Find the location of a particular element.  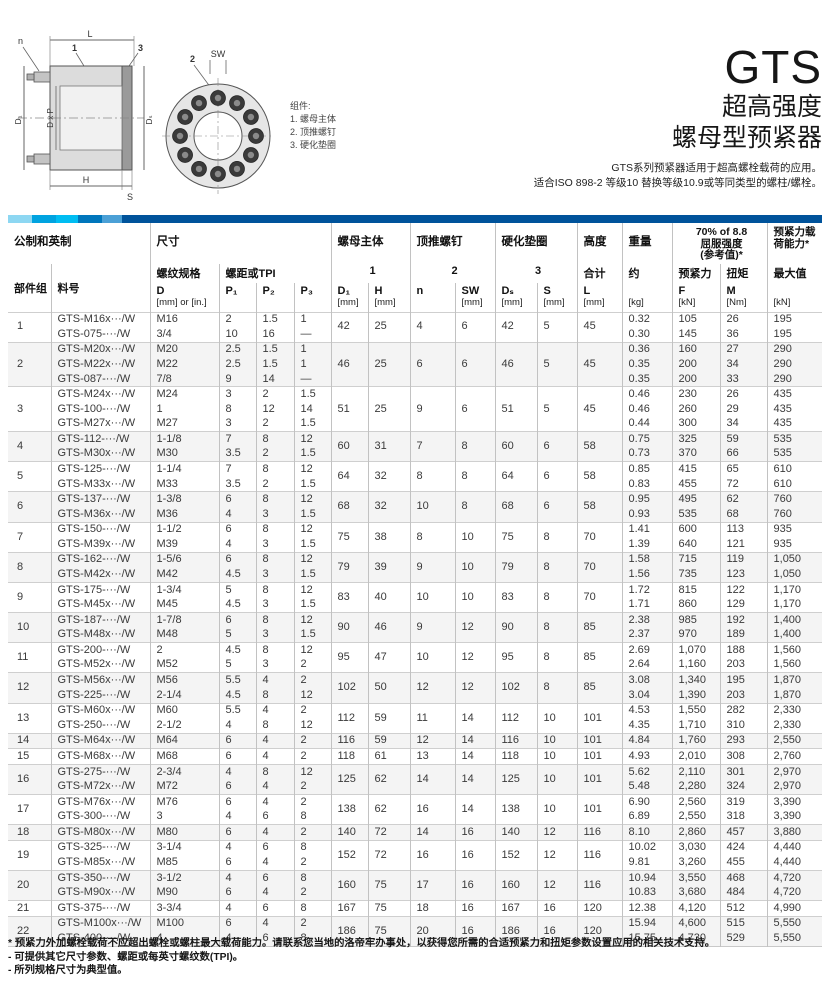

cell: 122 is located at coordinates (744, 589).